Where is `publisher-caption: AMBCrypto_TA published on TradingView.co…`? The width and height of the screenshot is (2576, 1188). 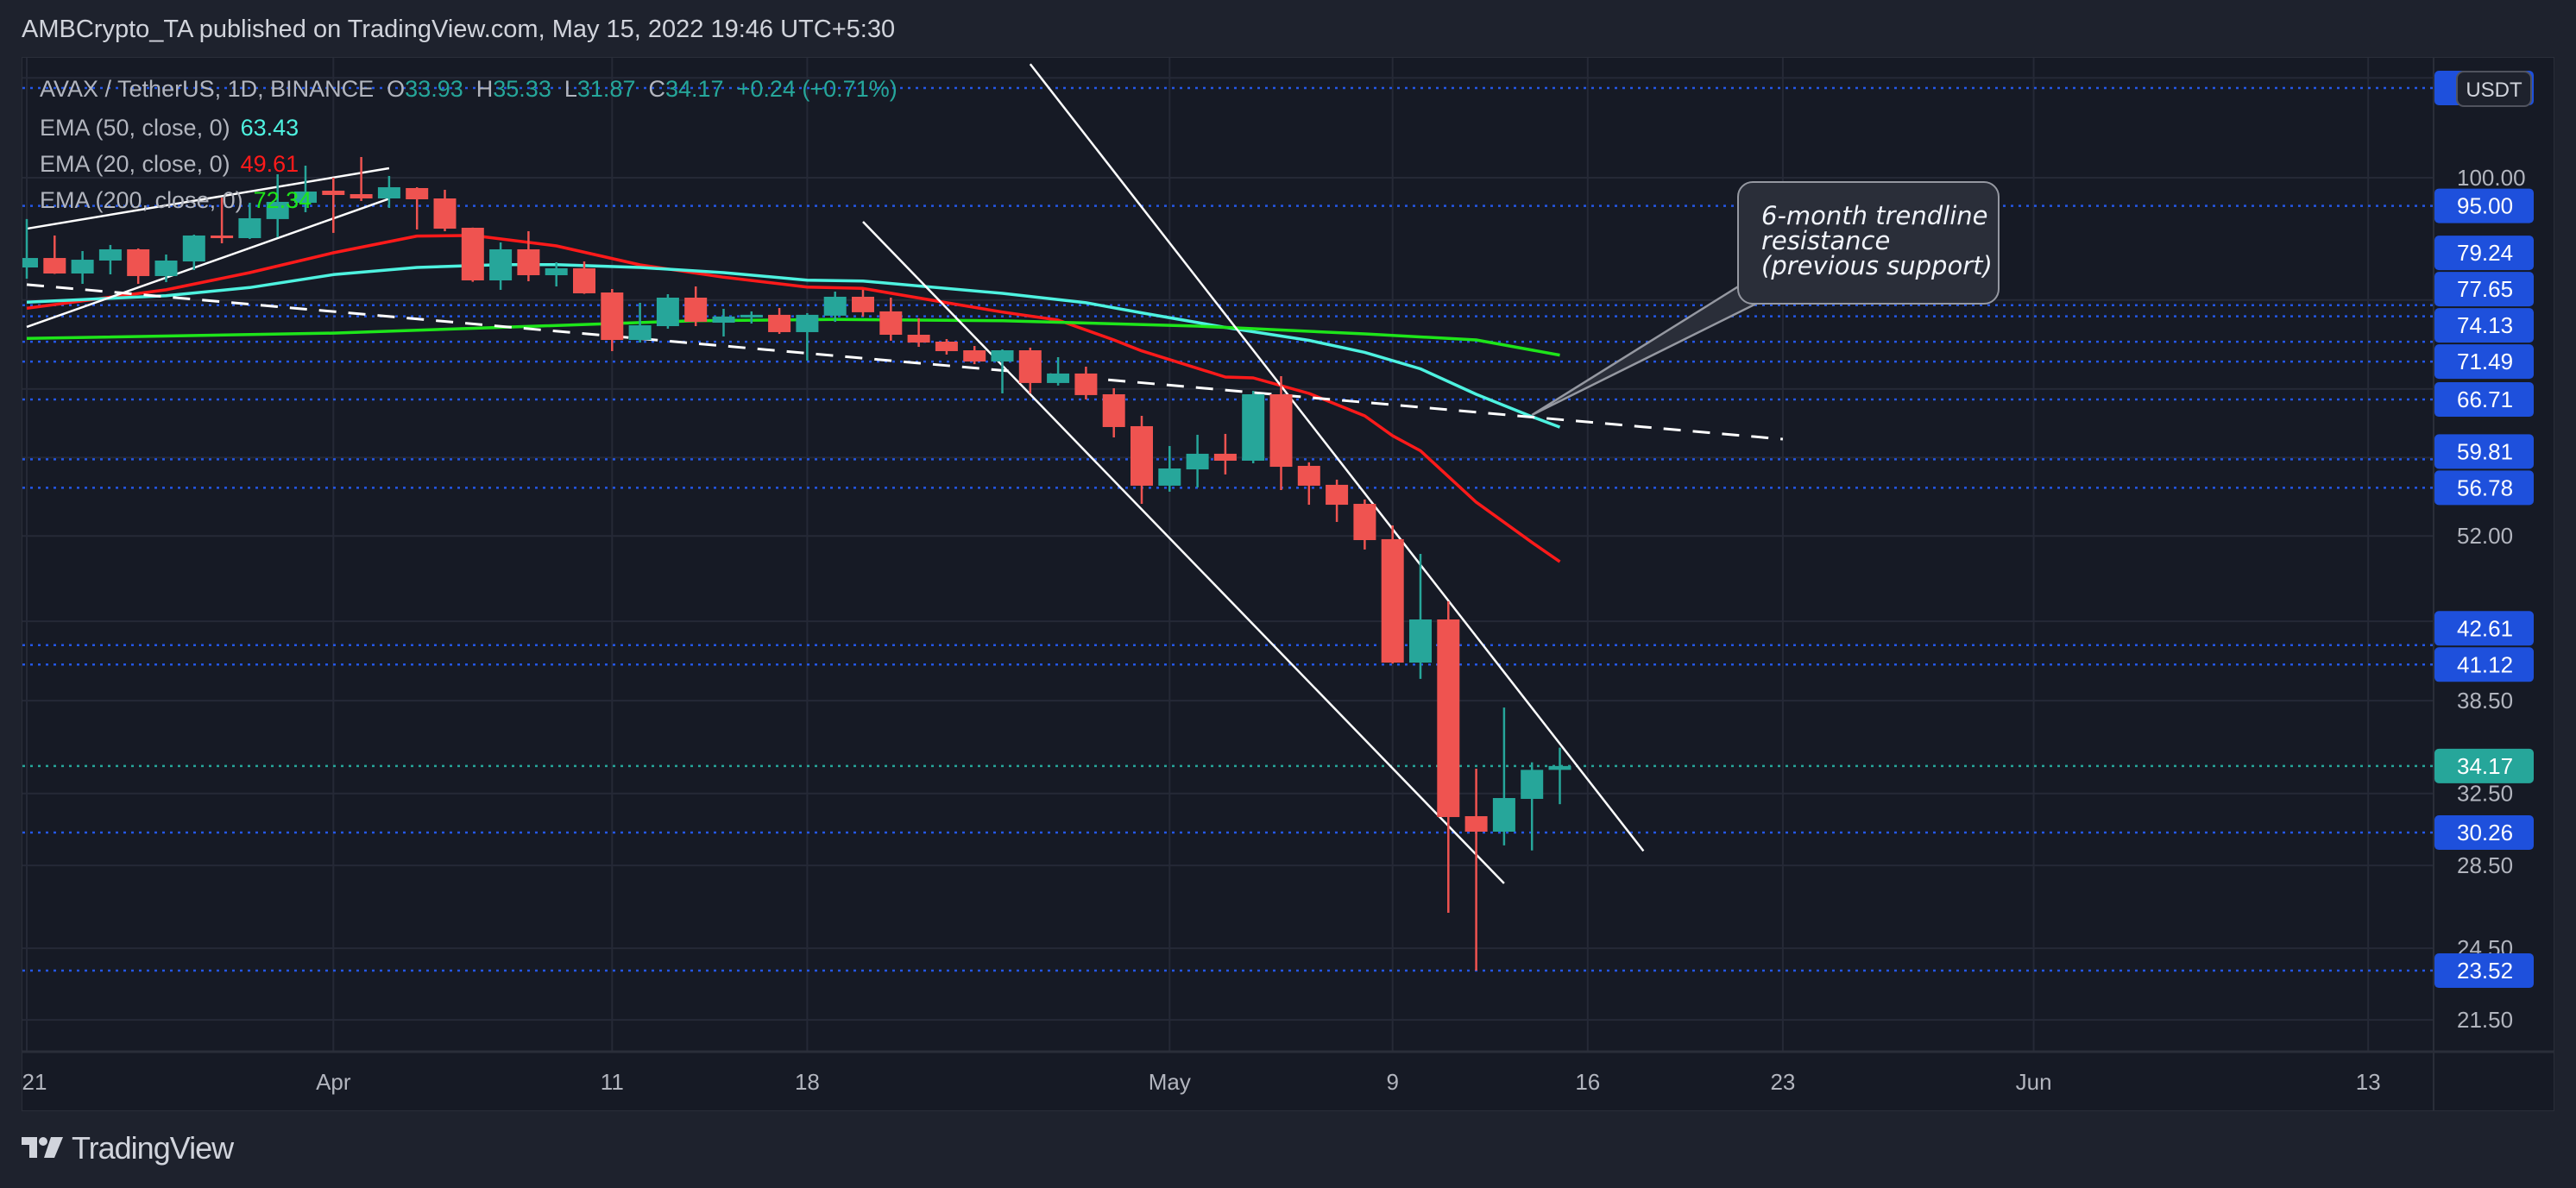 publisher-caption: AMBCrypto_TA published on TradingView.co… is located at coordinates (459, 30).